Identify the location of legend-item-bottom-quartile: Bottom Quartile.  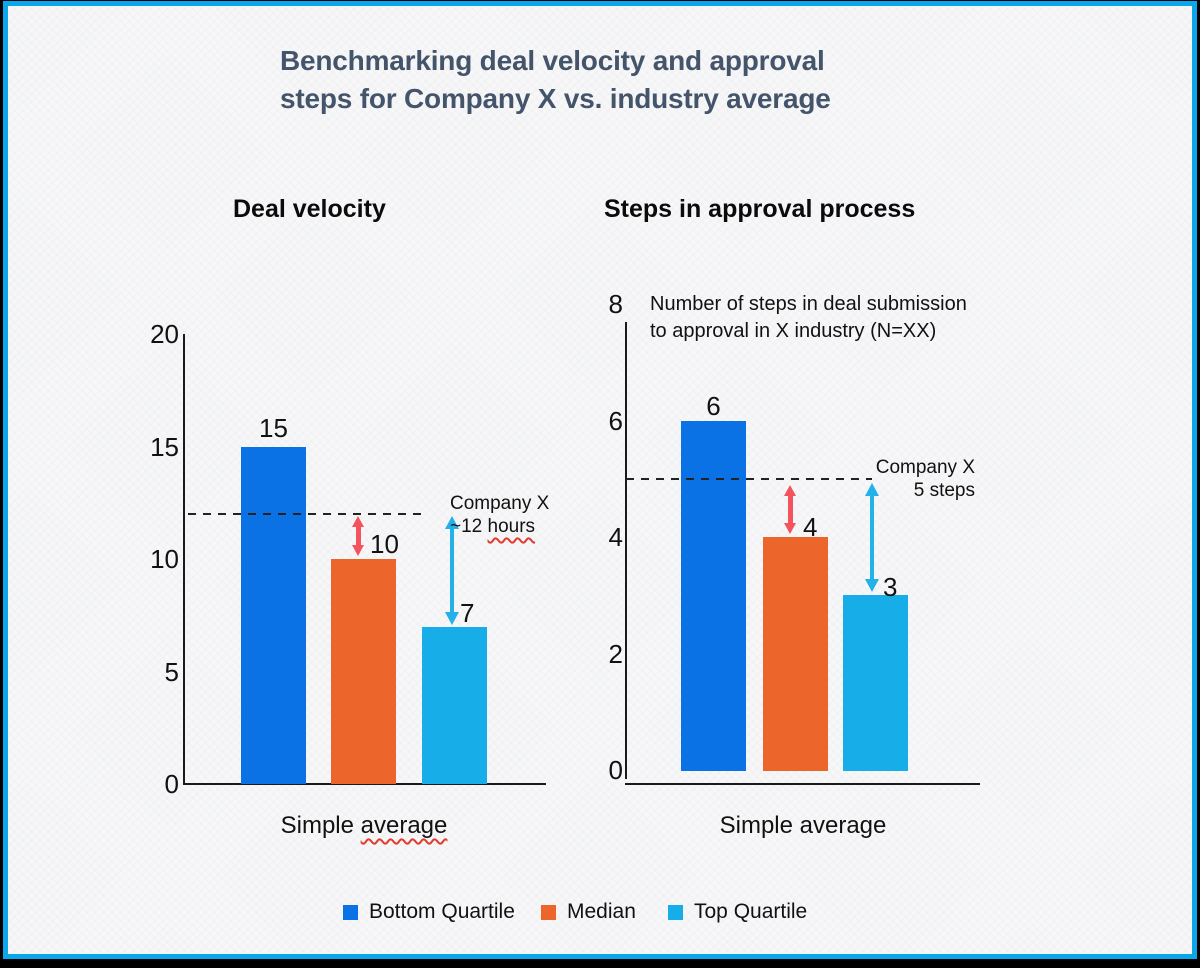
(429, 912).